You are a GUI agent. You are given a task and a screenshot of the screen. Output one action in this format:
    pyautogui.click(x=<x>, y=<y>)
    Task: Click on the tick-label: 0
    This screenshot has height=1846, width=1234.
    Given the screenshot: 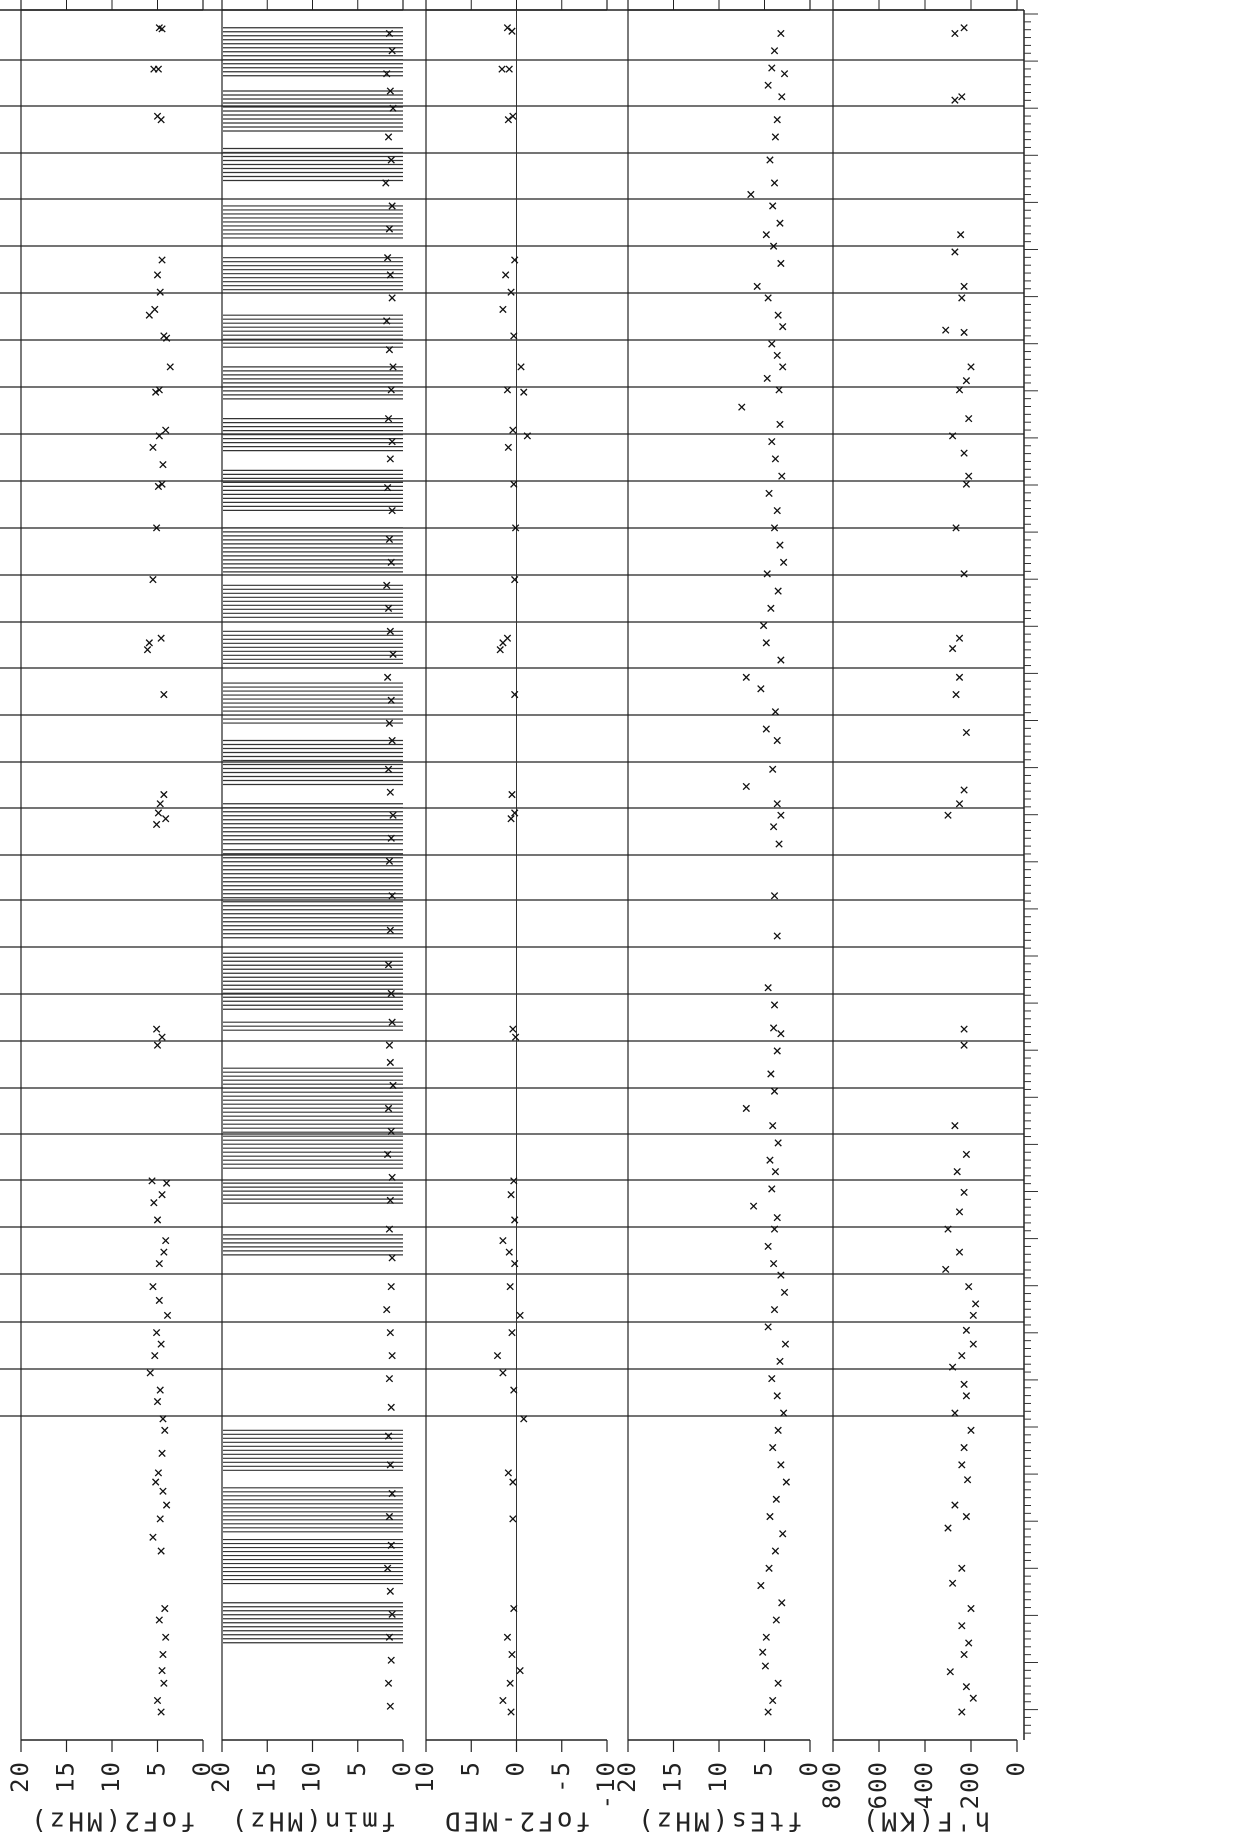 What is the action you would take?
    pyautogui.click(x=809, y=1768)
    